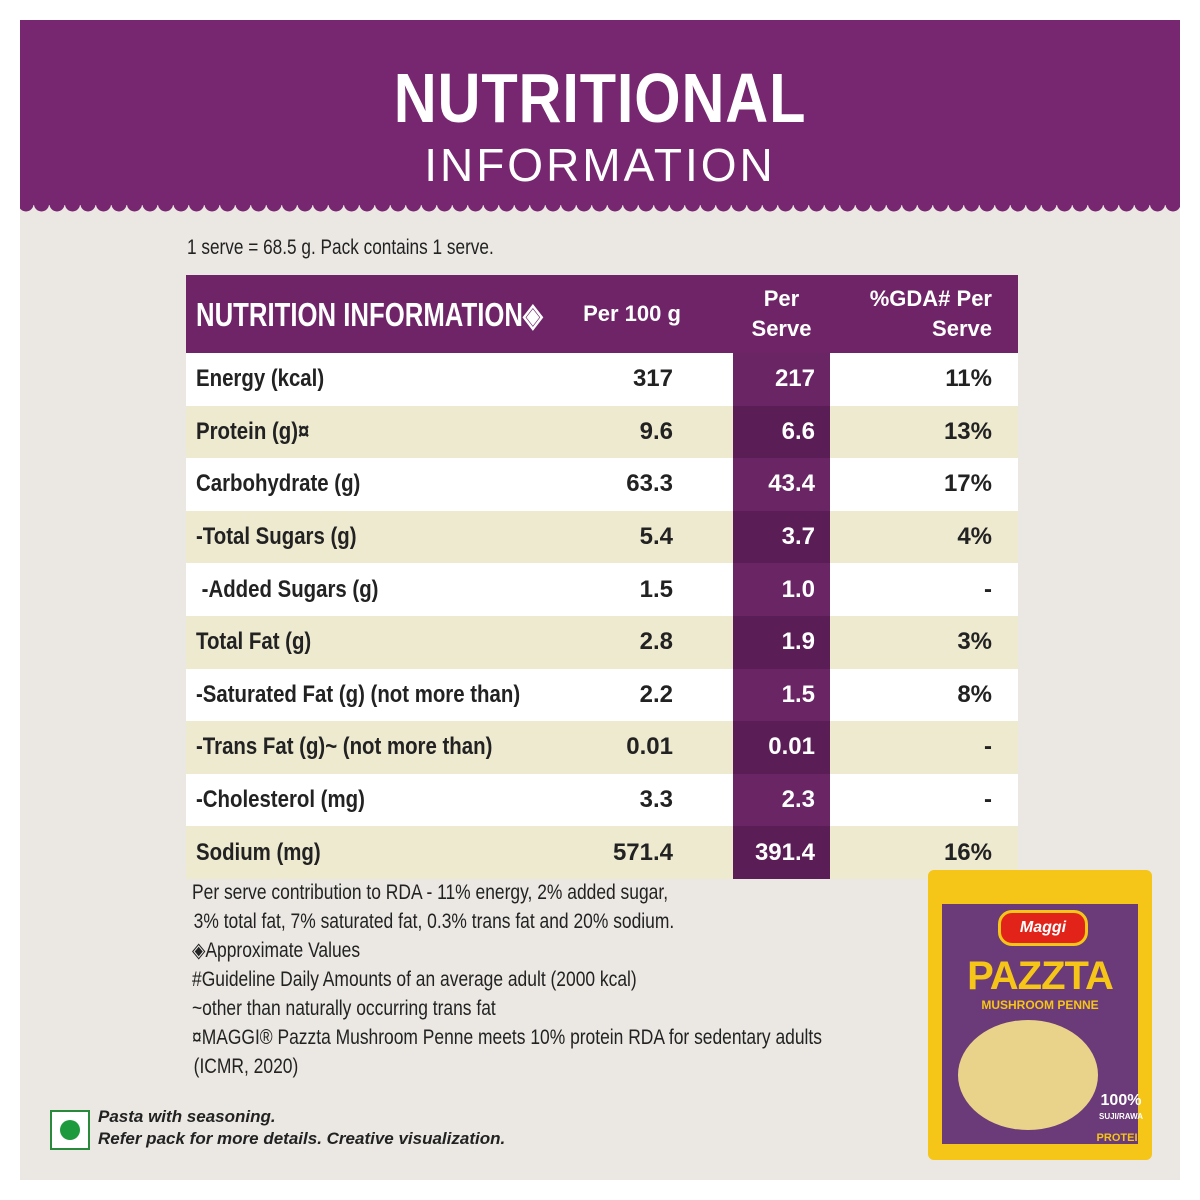 This screenshot has height=1200, width=1200. What do you see at coordinates (1040, 1005) in the screenshot?
I see `pack-variant: MUSHROOM PENNE` at bounding box center [1040, 1005].